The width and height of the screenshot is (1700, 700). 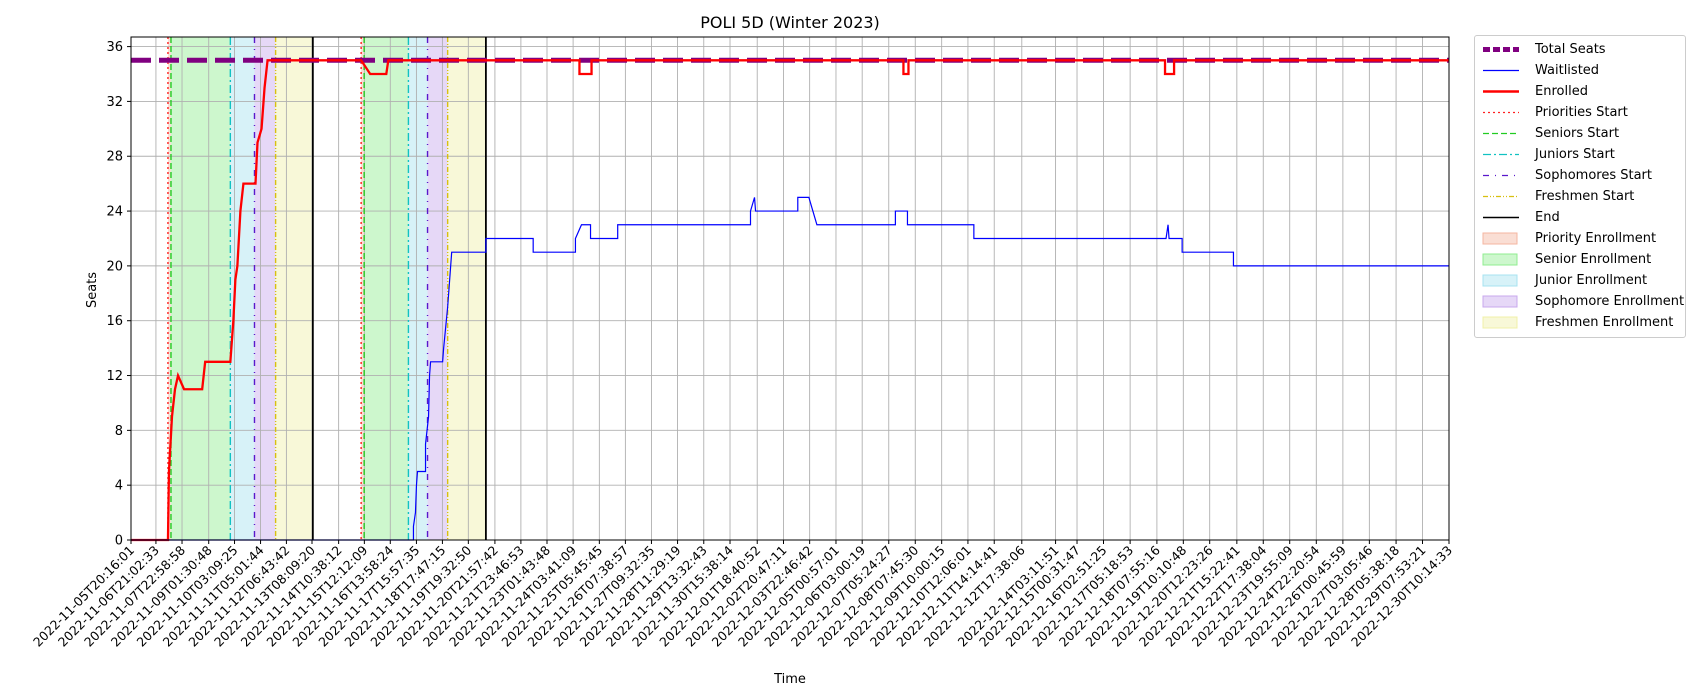 What do you see at coordinates (114, 321) in the screenshot?
I see `y-tick-label: 16` at bounding box center [114, 321].